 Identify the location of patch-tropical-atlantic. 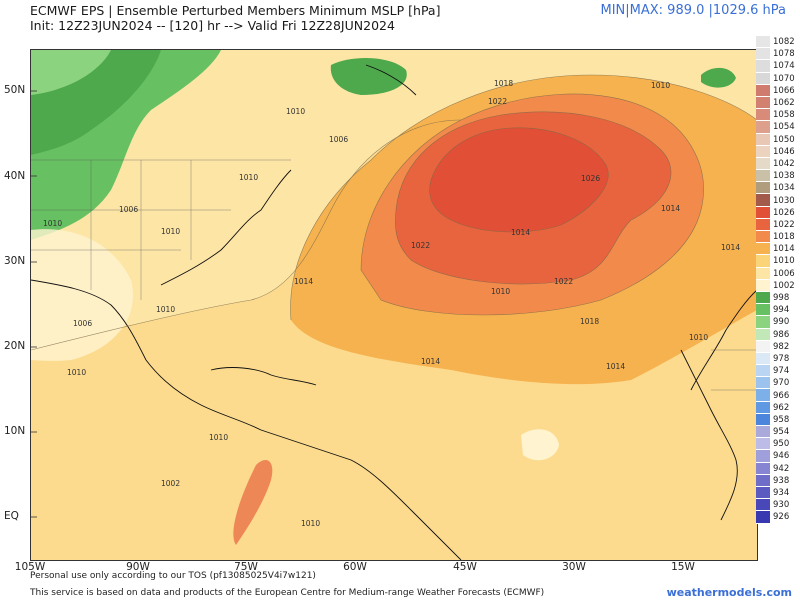
(540, 445).